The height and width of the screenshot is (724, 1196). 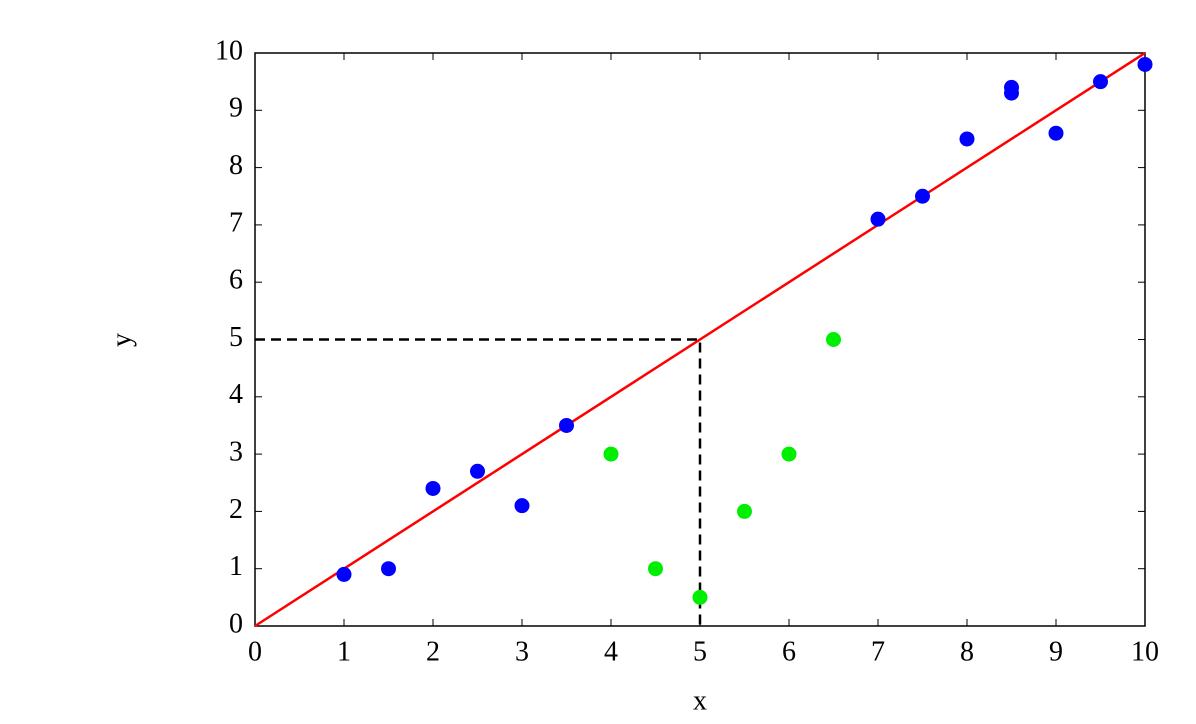 I want to click on x-tick-label: 9, so click(x=1056, y=651).